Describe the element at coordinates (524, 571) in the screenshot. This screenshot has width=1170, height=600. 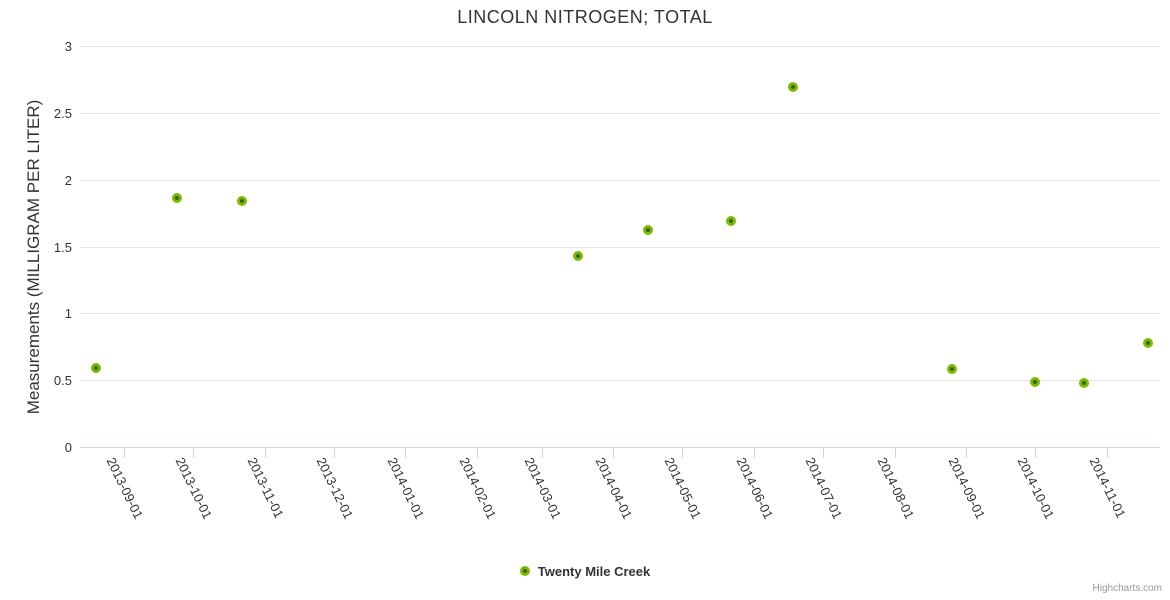
I see `legend-marker-icon` at that location.